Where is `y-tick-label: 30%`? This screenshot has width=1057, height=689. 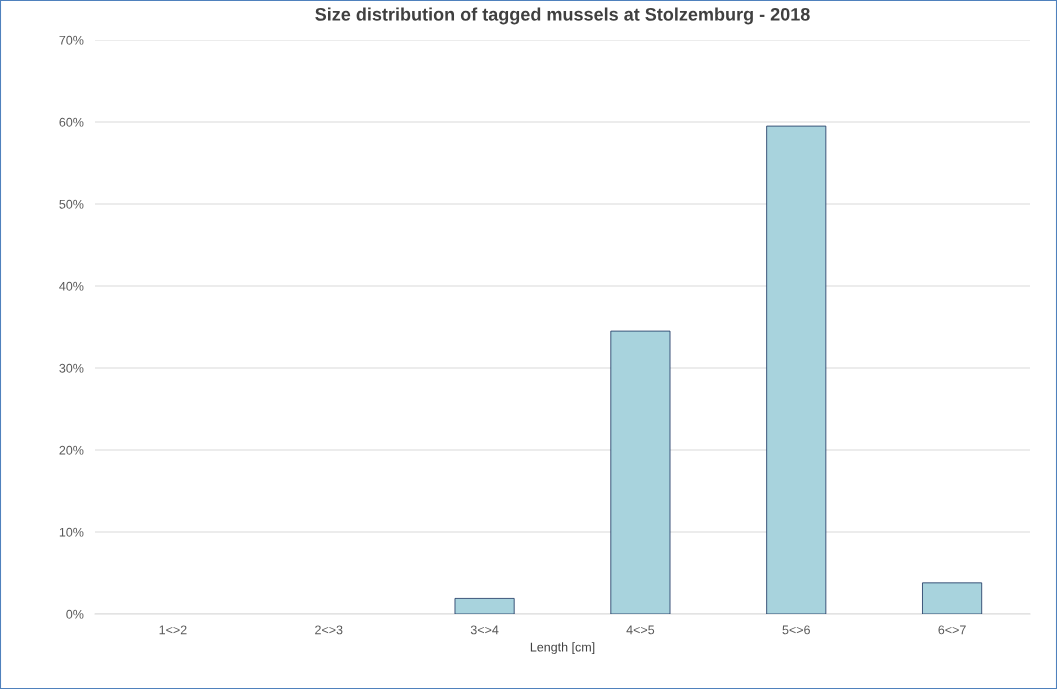 y-tick-label: 30% is located at coordinates (71, 368).